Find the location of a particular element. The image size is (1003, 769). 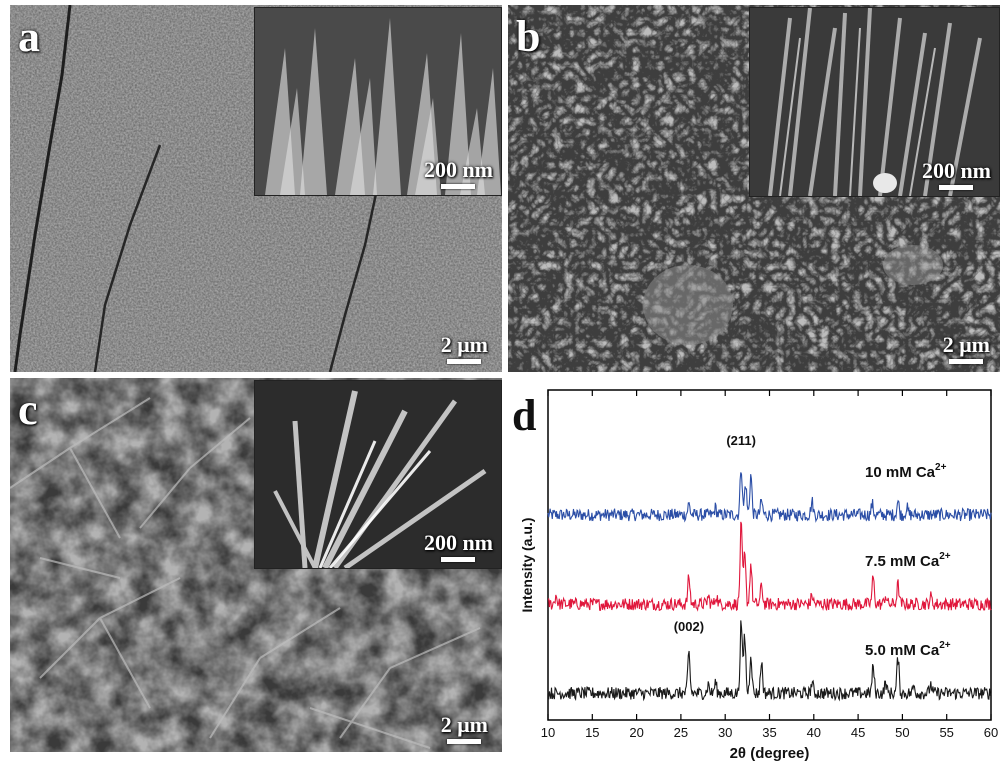

series-label: 5.0 mM Ca2+ is located at coordinates (908, 649).